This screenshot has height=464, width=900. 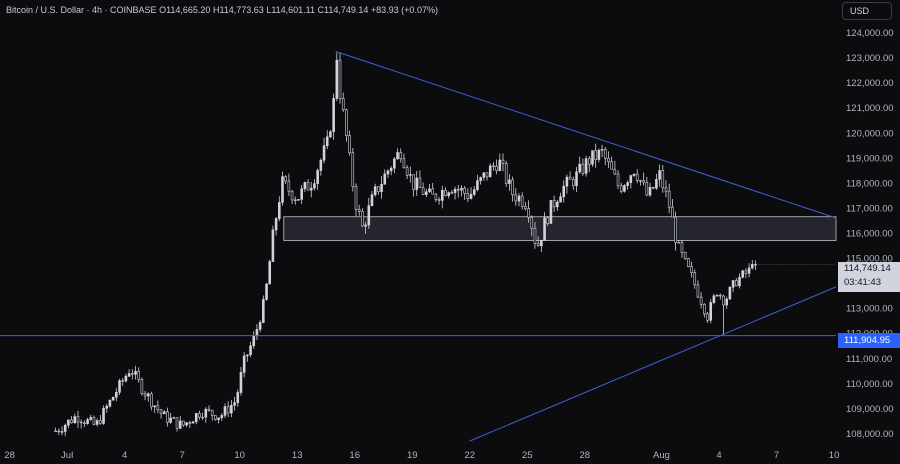 What do you see at coordinates (67, 455) in the screenshot?
I see `x-tick-label: Jul` at bounding box center [67, 455].